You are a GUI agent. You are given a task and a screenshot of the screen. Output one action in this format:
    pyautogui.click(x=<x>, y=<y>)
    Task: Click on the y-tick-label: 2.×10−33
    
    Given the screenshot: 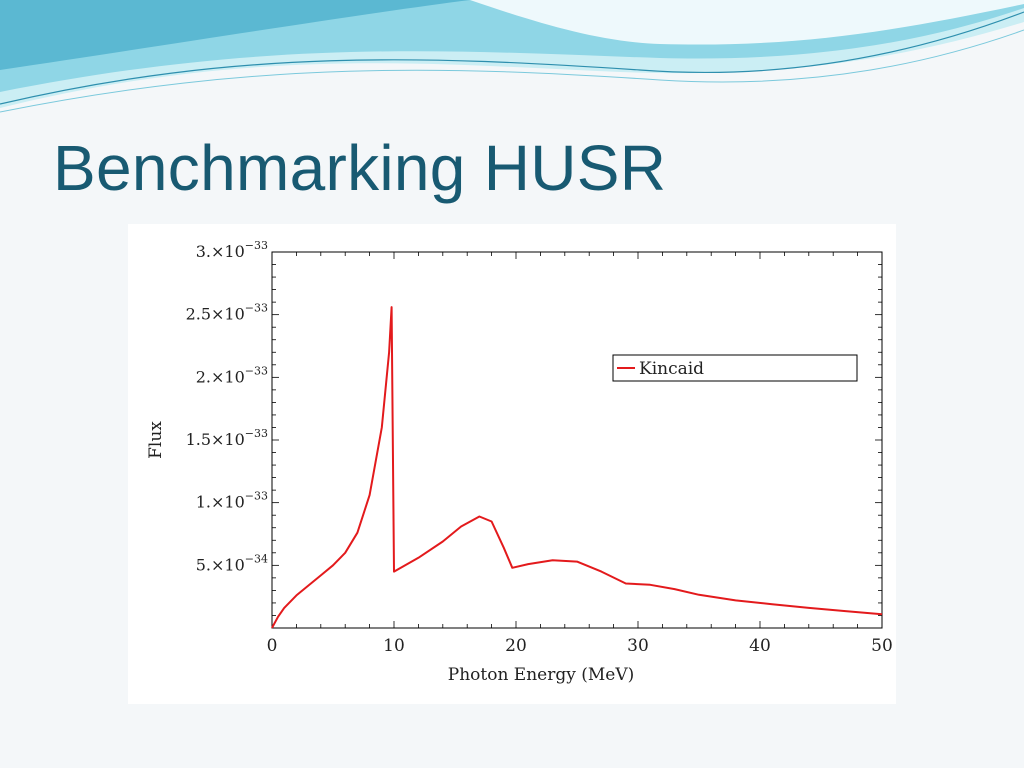 What is the action you would take?
    pyautogui.click(x=232, y=375)
    